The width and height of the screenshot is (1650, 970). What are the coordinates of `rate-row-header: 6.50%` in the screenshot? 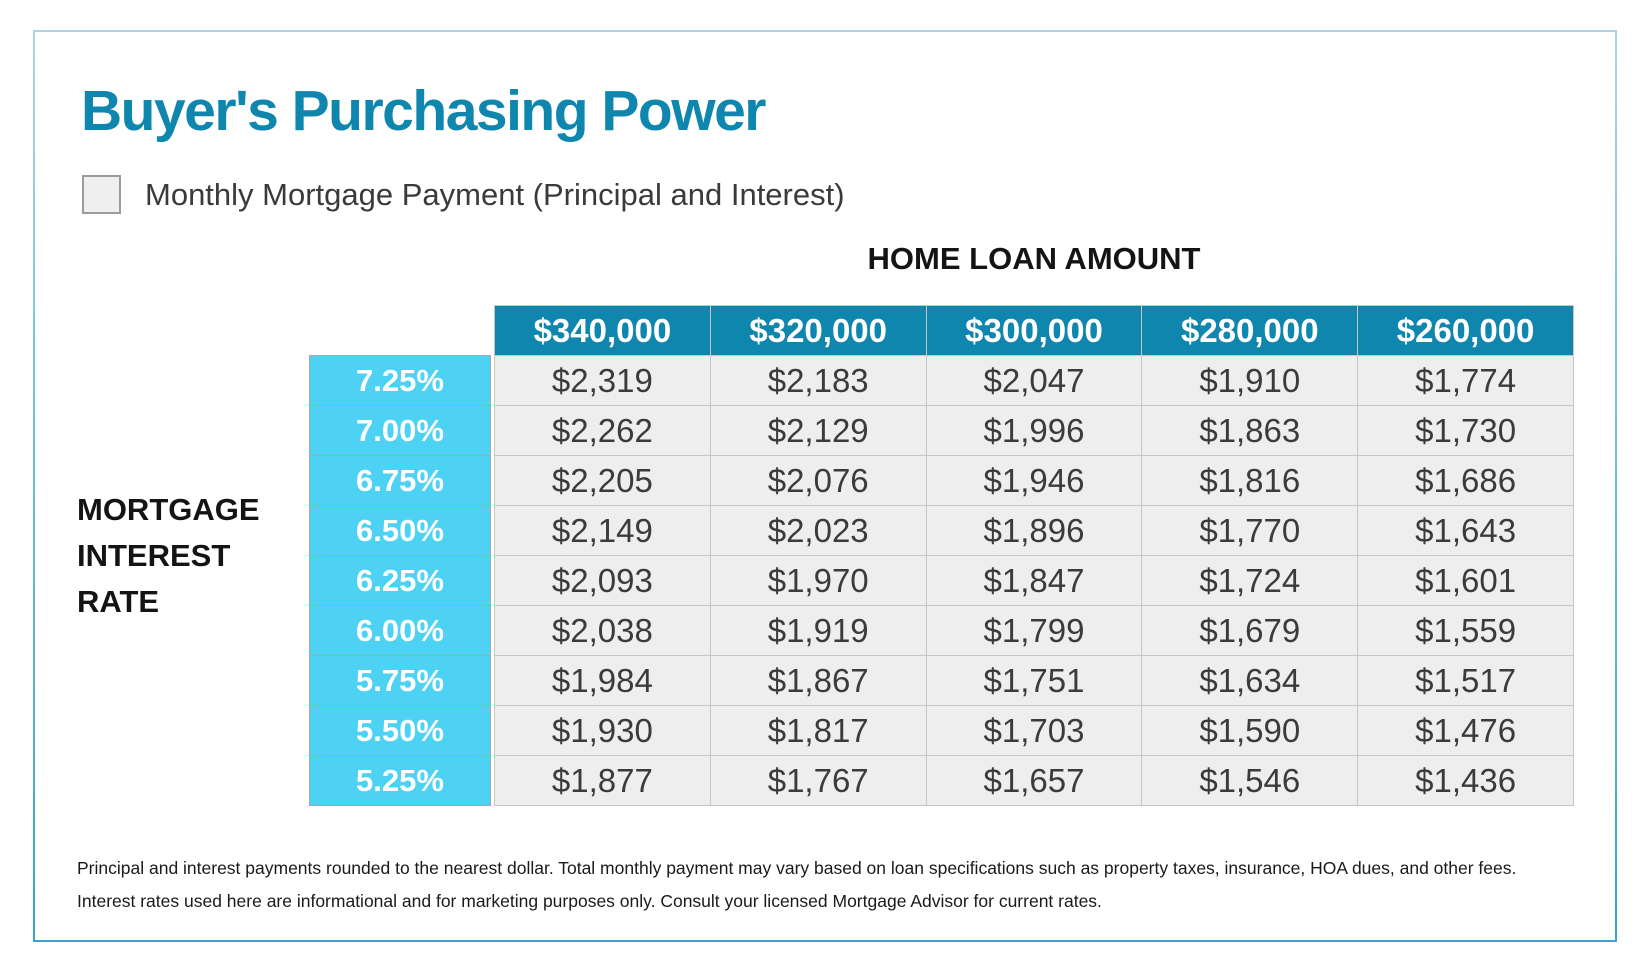 It's located at (400, 530).